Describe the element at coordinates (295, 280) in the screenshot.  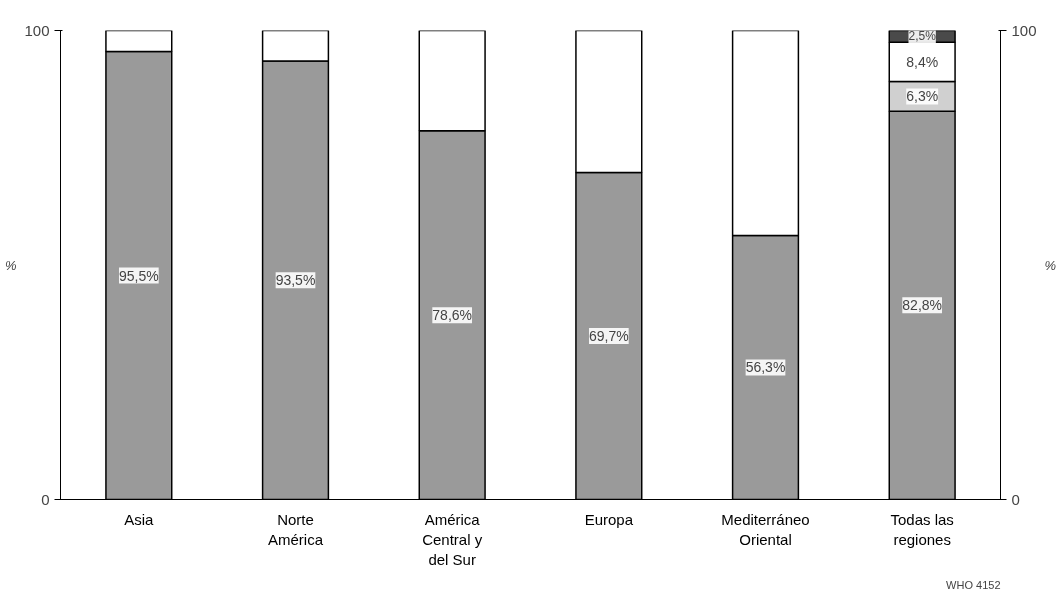
I see `data-label: 93,5%` at that location.